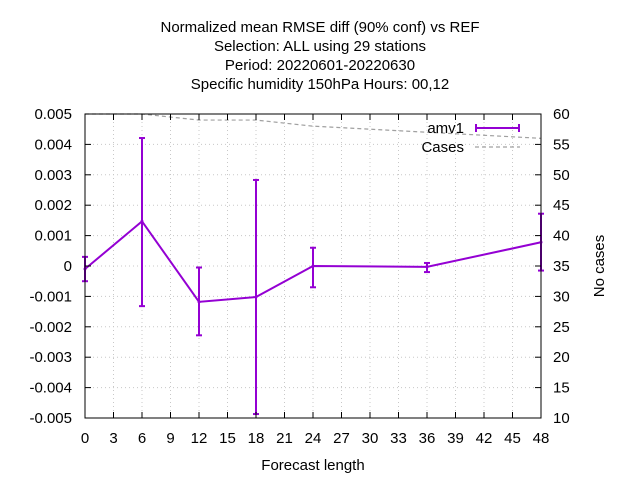  I want to click on y-tick-label: 0.002, so click(53, 205).